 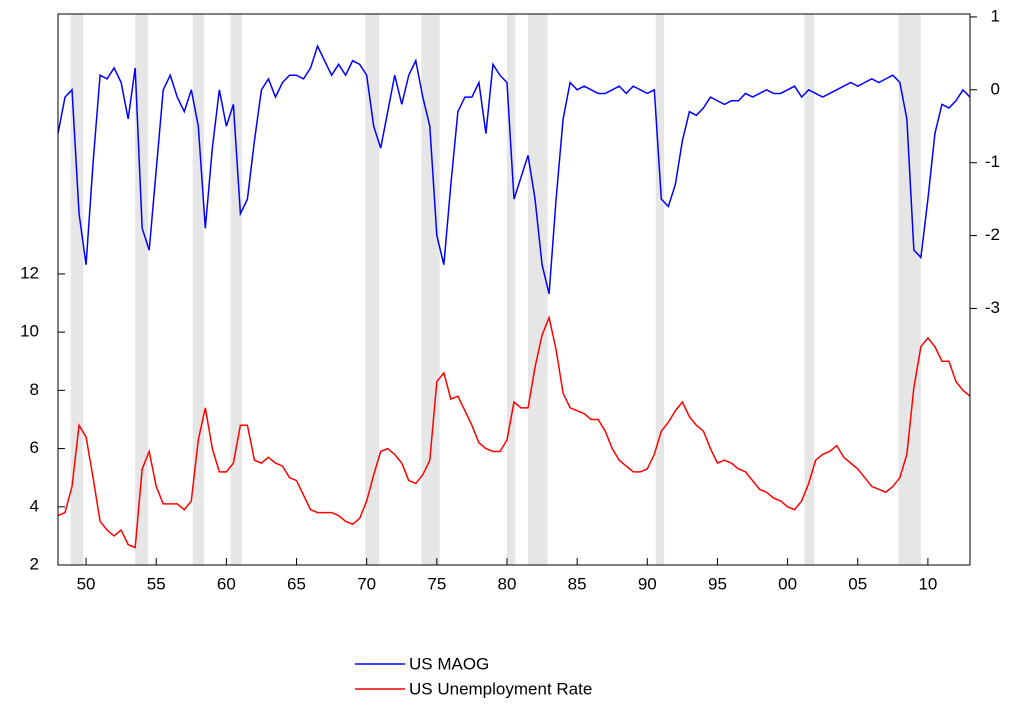 I want to click on y2-tick-label: -3, so click(x=992, y=307).